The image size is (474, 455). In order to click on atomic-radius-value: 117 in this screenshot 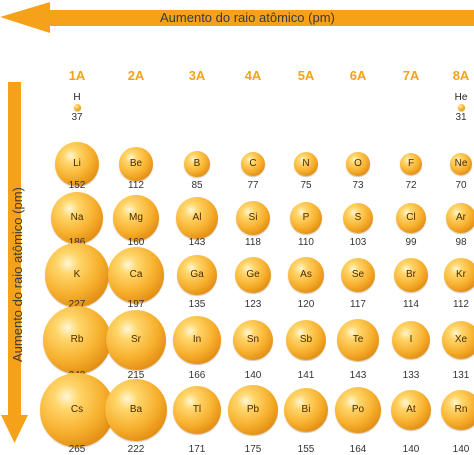, I will do `click(358, 304)`.